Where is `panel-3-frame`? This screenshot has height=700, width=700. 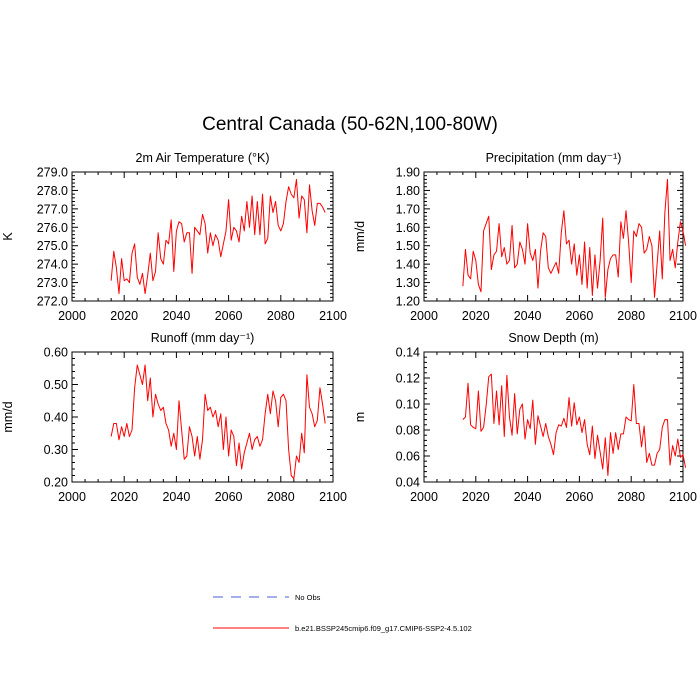 panel-3-frame is located at coordinates (202, 417).